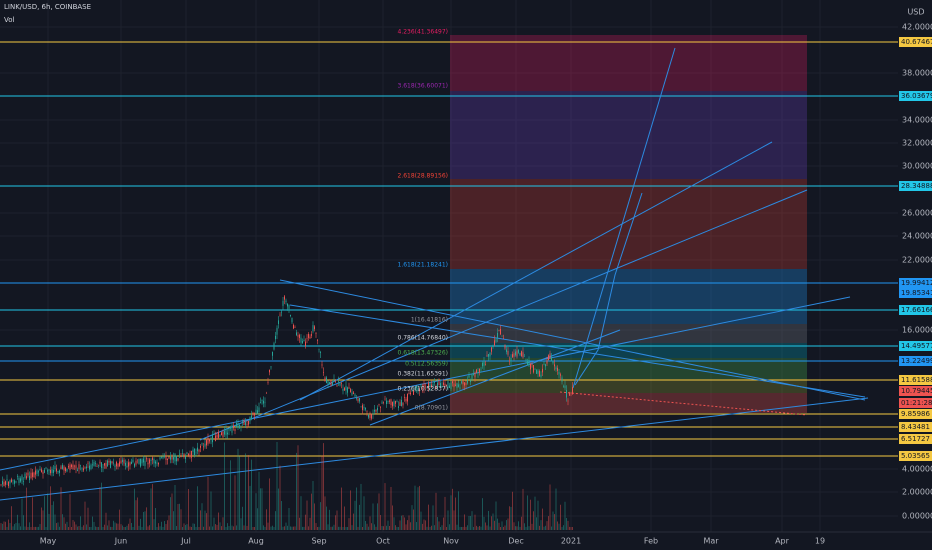  Describe the element at coordinates (651, 541) in the screenshot. I see `time-tick-label: Feb` at that location.